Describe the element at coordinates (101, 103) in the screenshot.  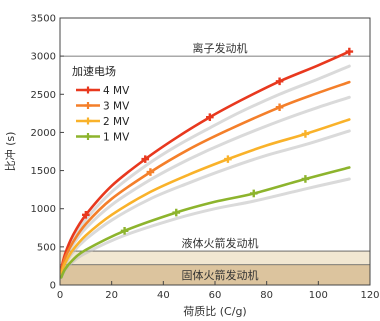
I see `legend: 加速电场 4 MV 3 MV 2 MV 1 MV` at that location.